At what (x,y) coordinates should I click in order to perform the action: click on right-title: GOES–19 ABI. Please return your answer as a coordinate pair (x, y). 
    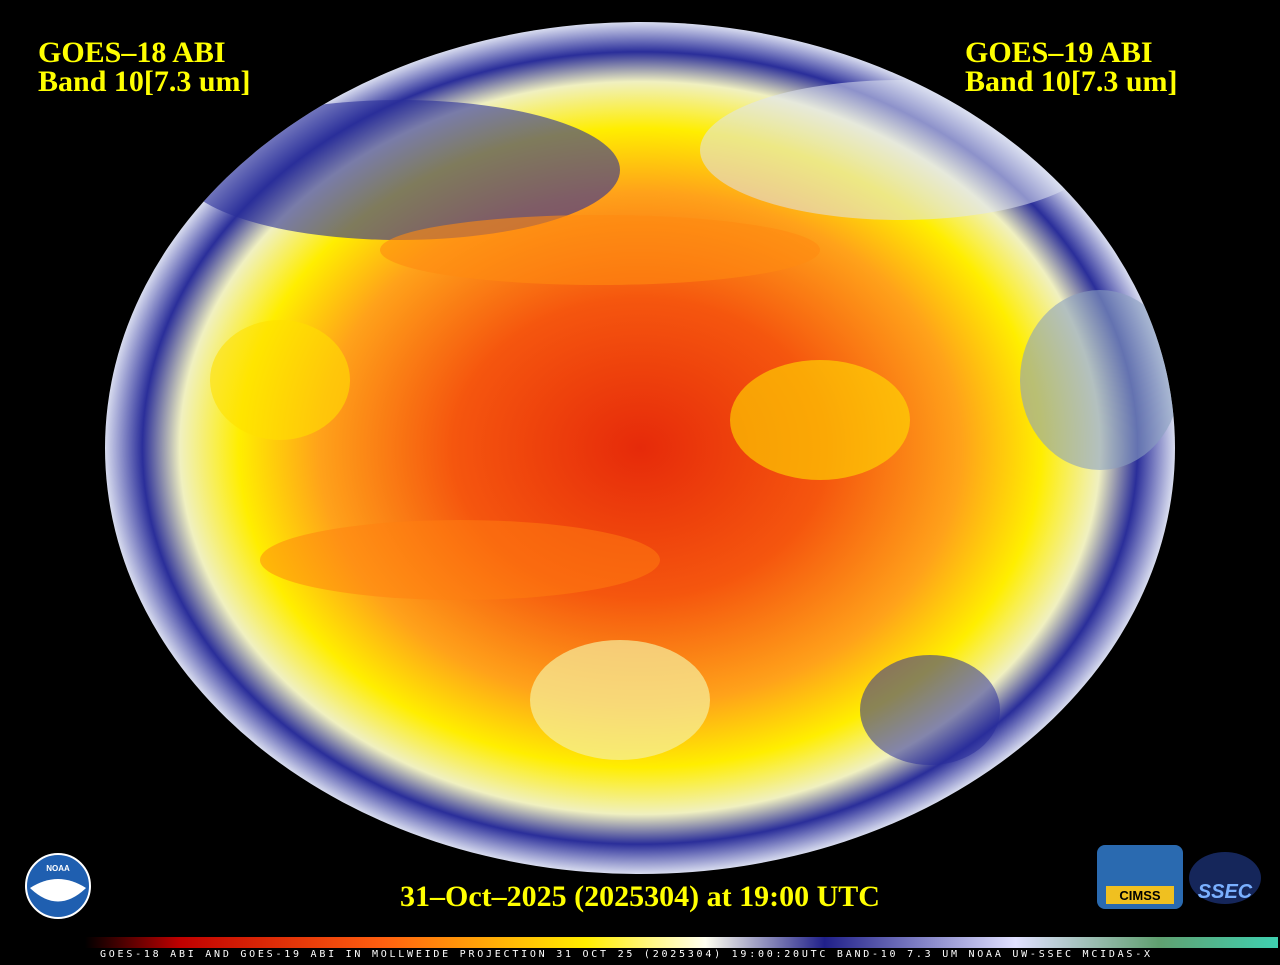
    Looking at the image, I should click on (1059, 52).